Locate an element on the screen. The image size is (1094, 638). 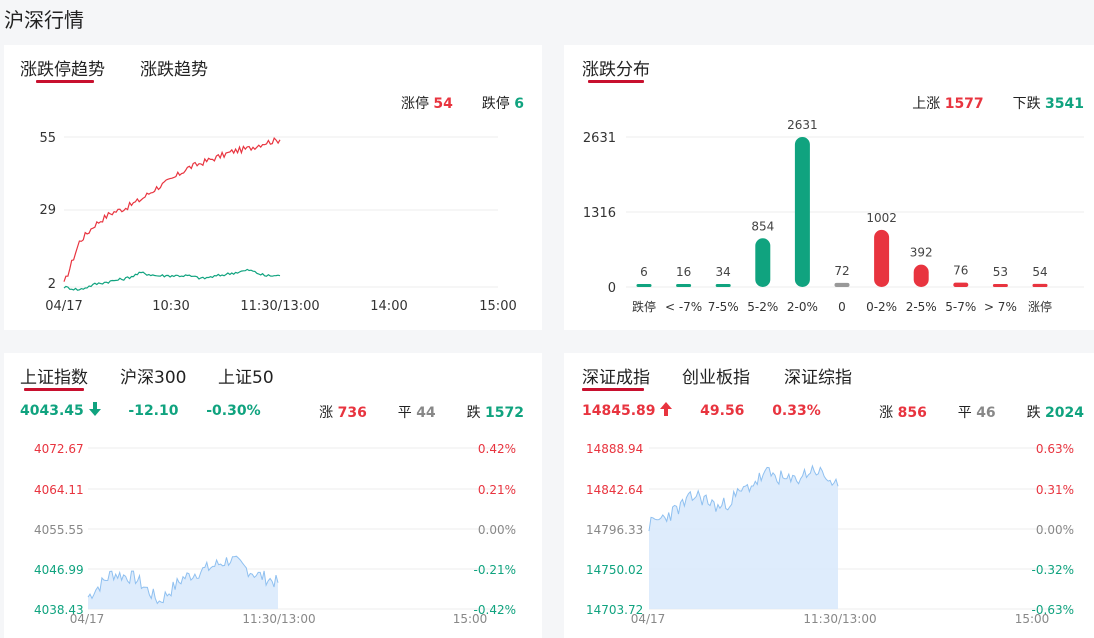
page-title: 沪深行情 is located at coordinates (44, 20).